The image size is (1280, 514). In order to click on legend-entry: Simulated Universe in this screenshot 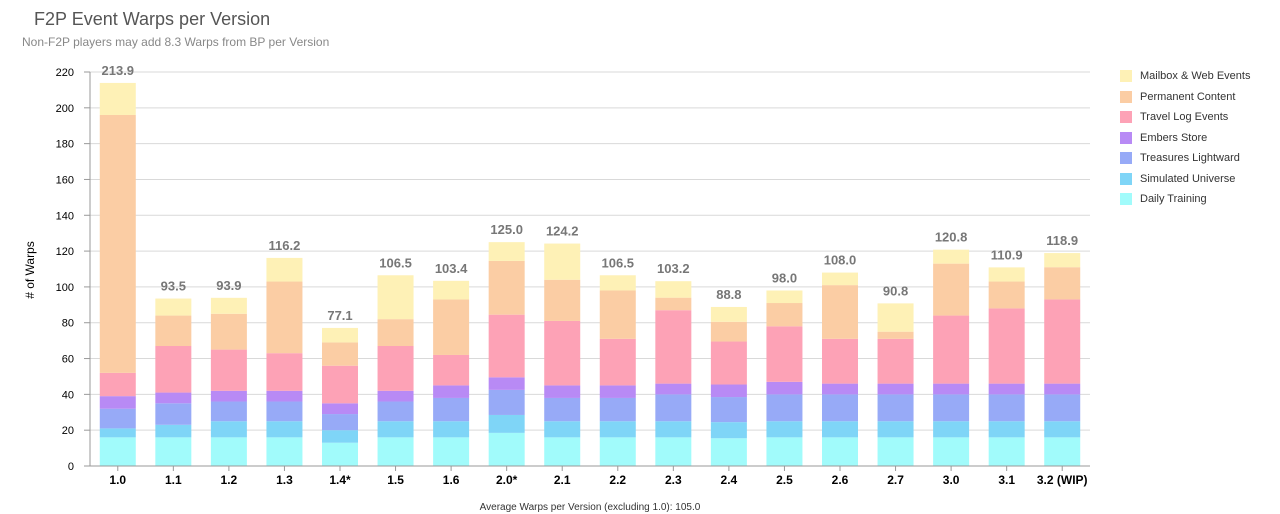, I will do `click(1185, 179)`.